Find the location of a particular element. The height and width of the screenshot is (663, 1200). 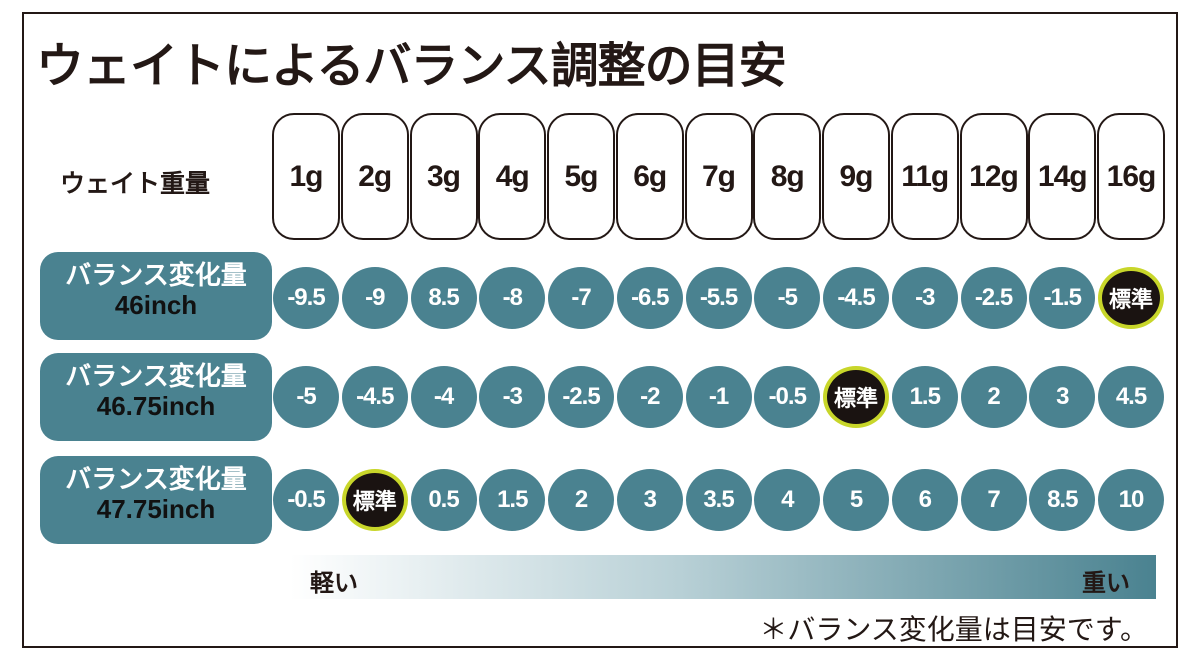

balance-value: -8 is located at coordinates (512, 298).